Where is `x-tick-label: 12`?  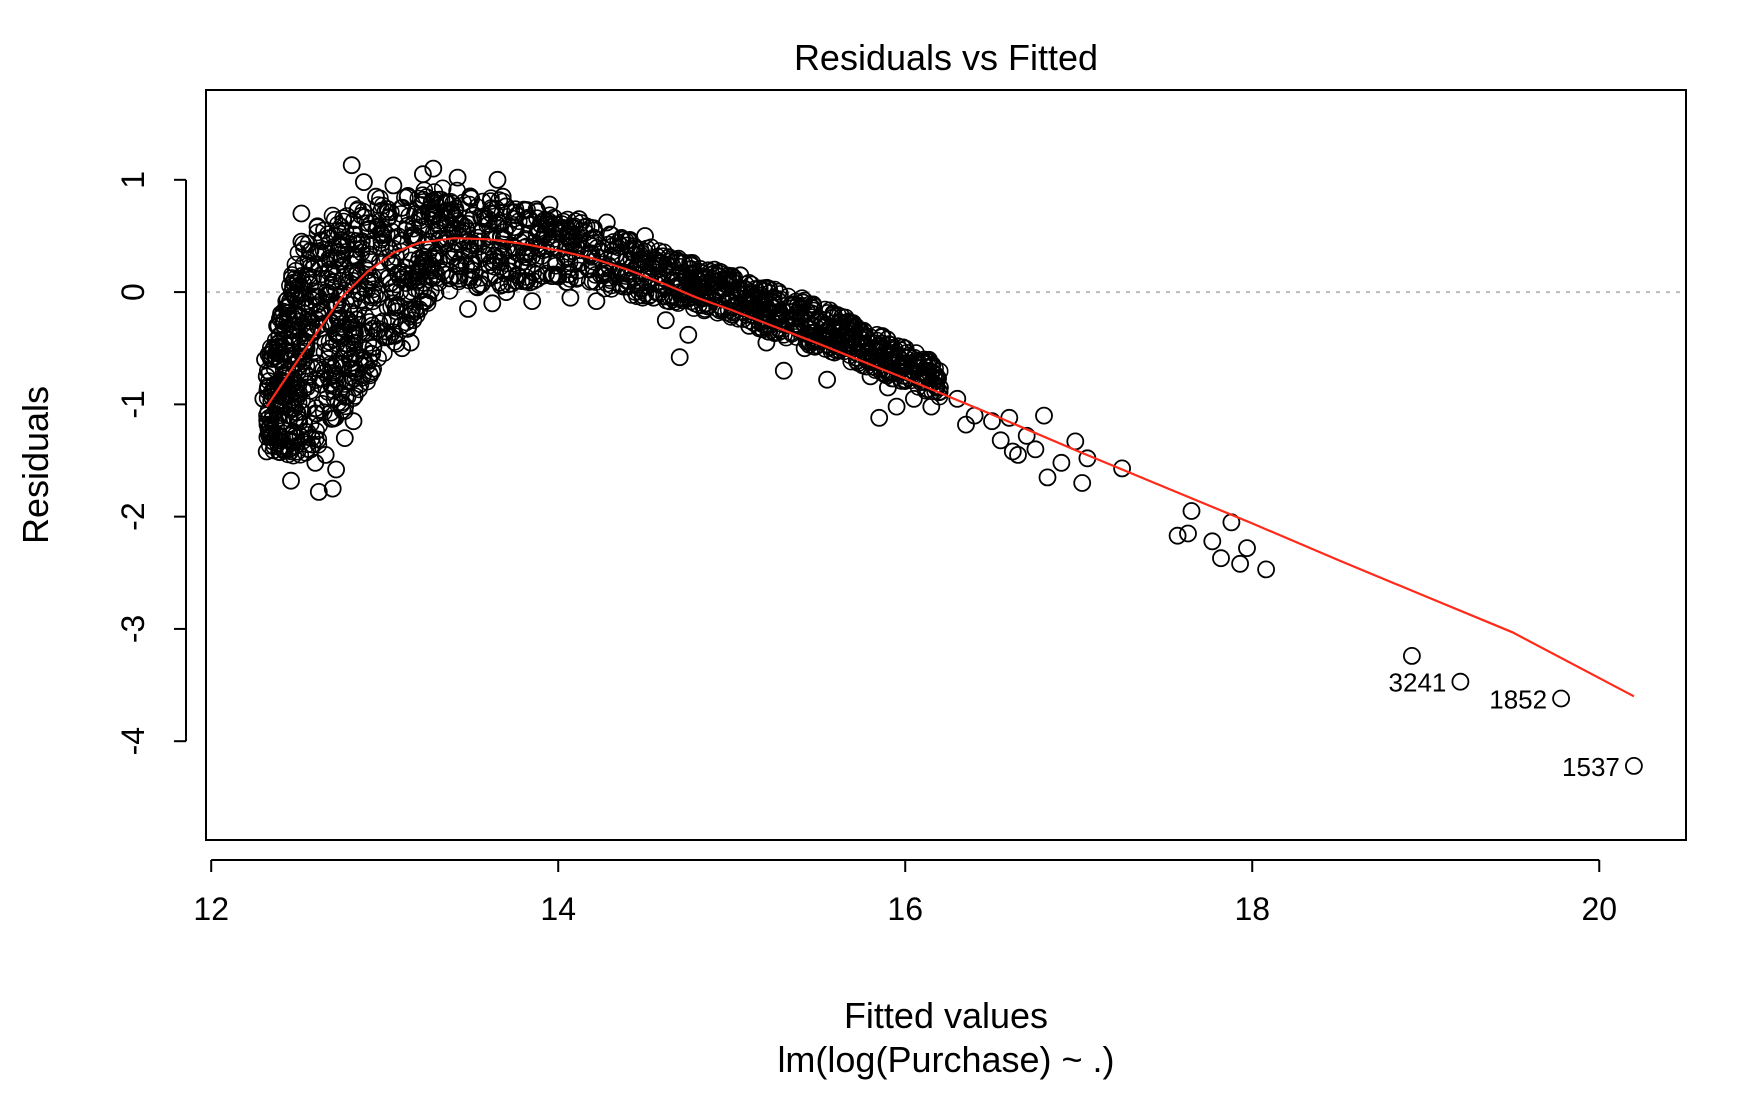
x-tick-label: 12 is located at coordinates (211, 909).